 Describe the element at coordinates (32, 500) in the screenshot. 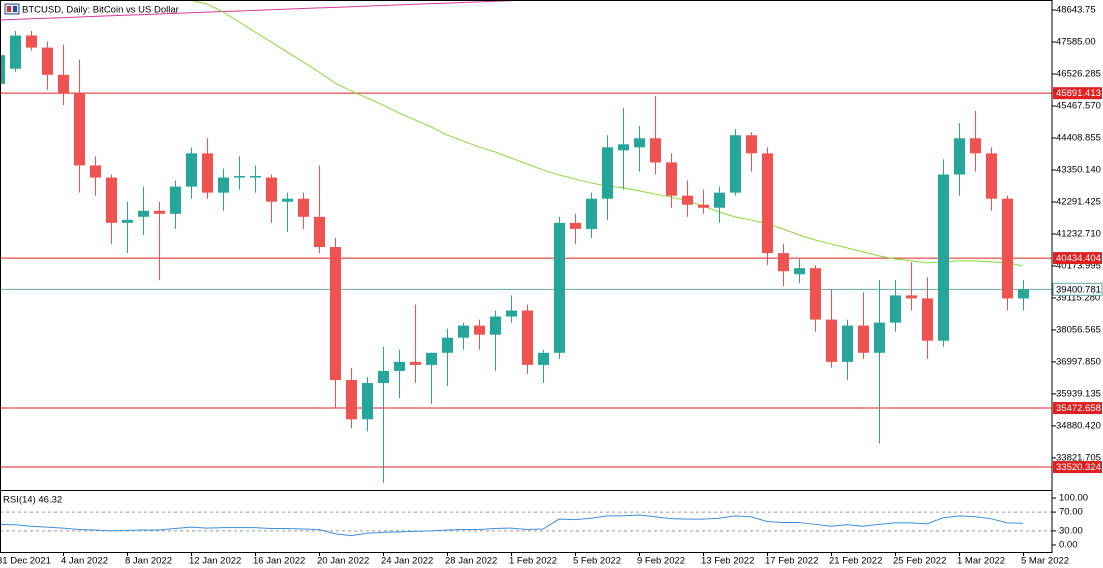

I see `rsi-title: RSI(14) 46.32` at that location.